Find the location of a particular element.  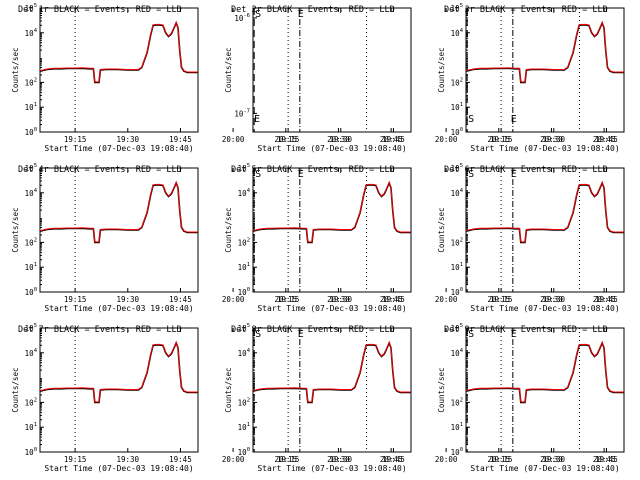

y-tick-exp: -7 is located at coordinates (246, 111).